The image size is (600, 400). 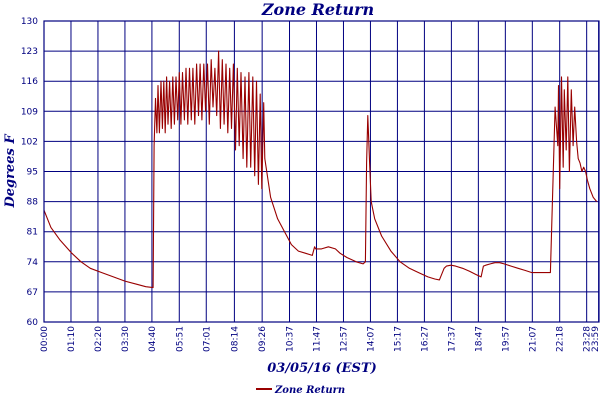 I want to click on x-tick-label: 22:18, so click(x=561, y=339).